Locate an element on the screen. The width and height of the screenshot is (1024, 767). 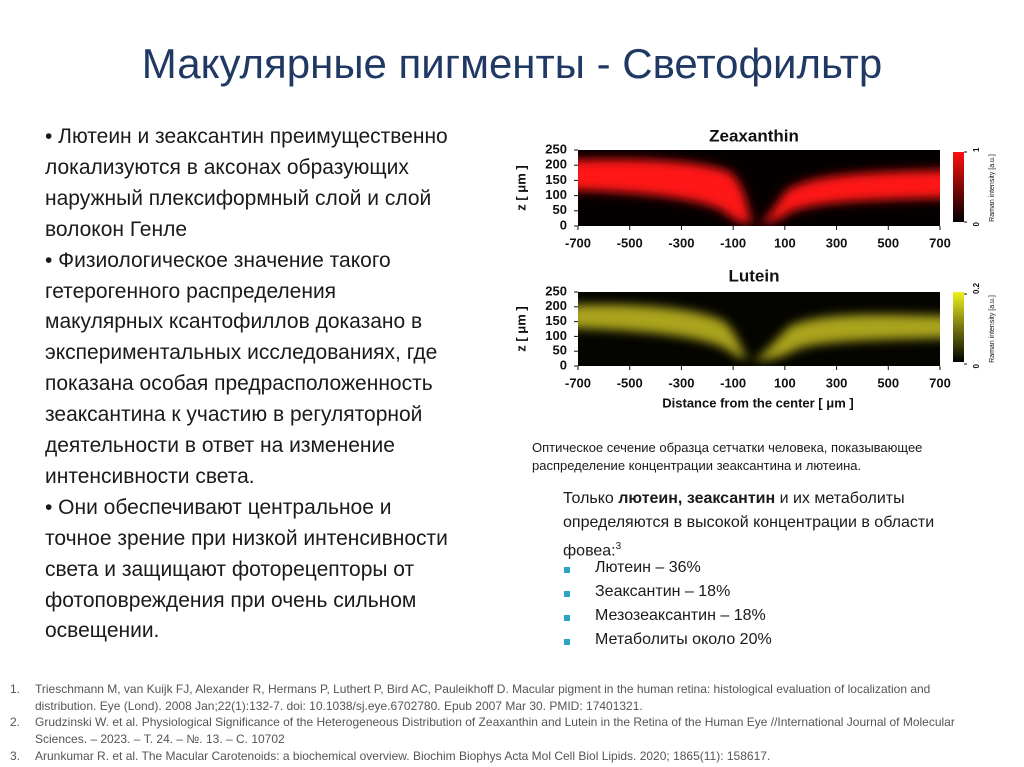
list-item: Метаболиты около 20% is located at coordinates (683, 639).